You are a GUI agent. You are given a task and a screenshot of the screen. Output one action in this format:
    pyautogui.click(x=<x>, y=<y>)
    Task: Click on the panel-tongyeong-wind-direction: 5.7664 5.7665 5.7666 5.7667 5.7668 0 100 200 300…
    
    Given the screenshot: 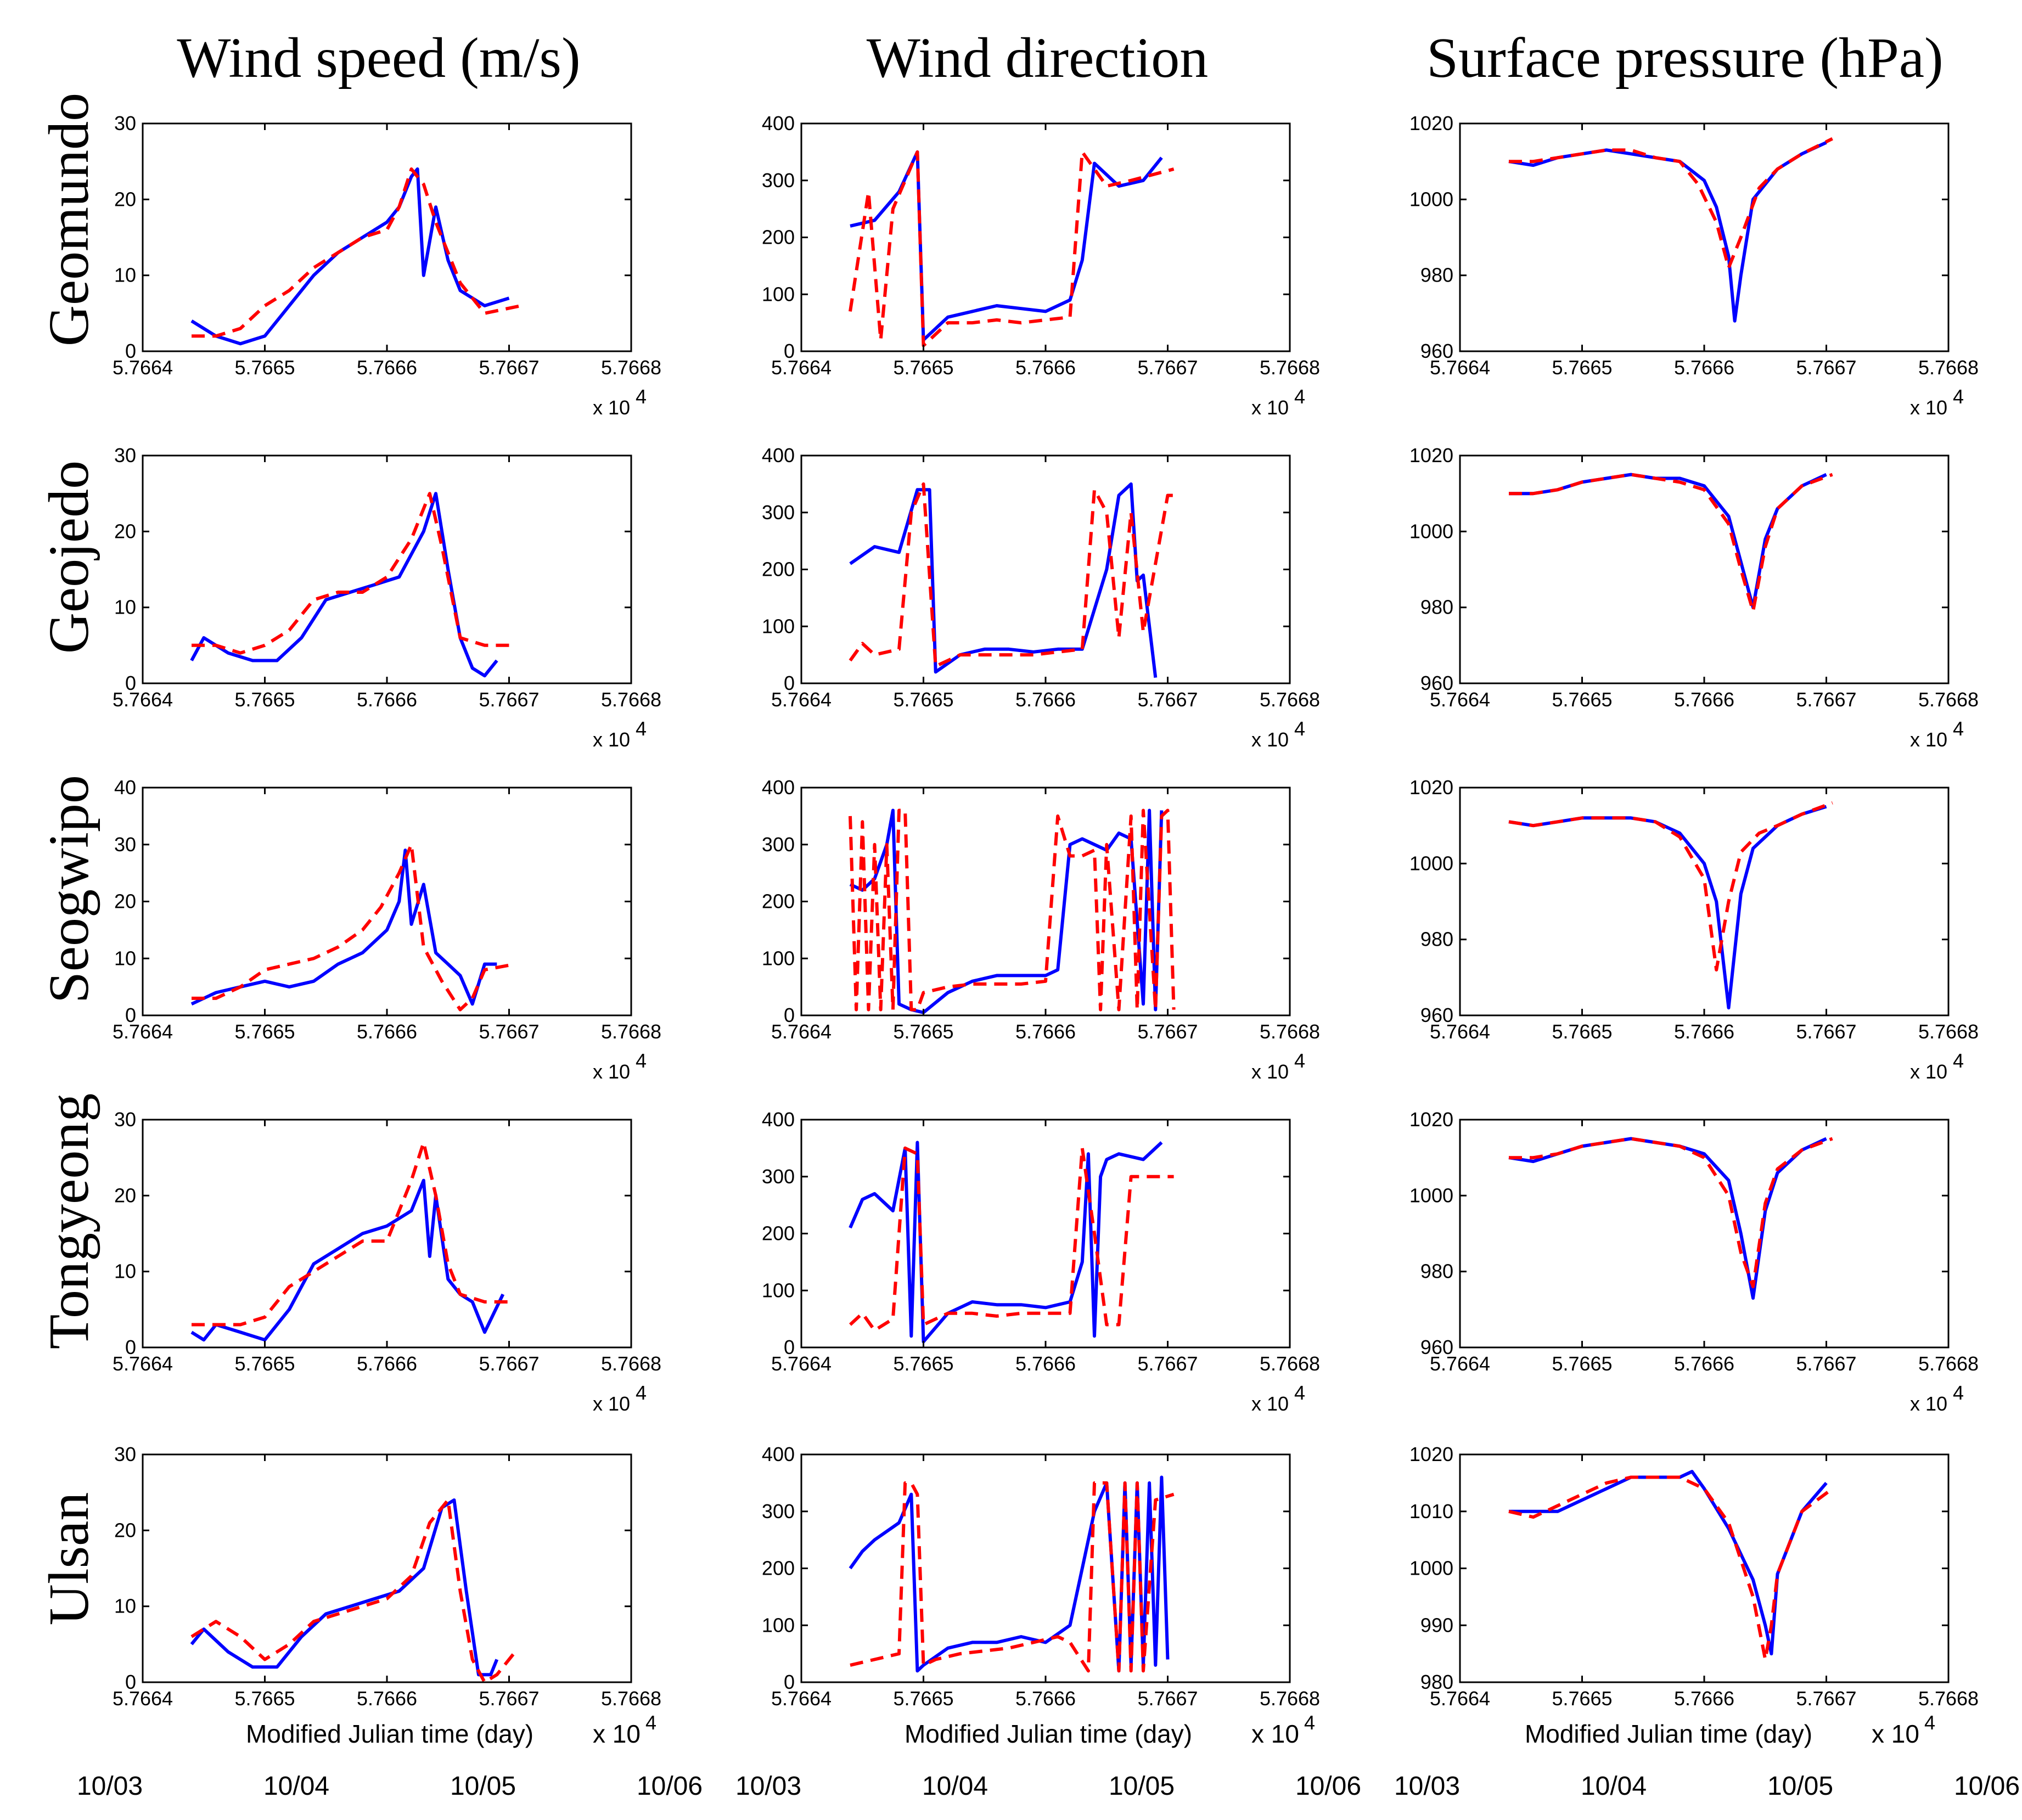 What is the action you would take?
    pyautogui.click(x=1041, y=1261)
    